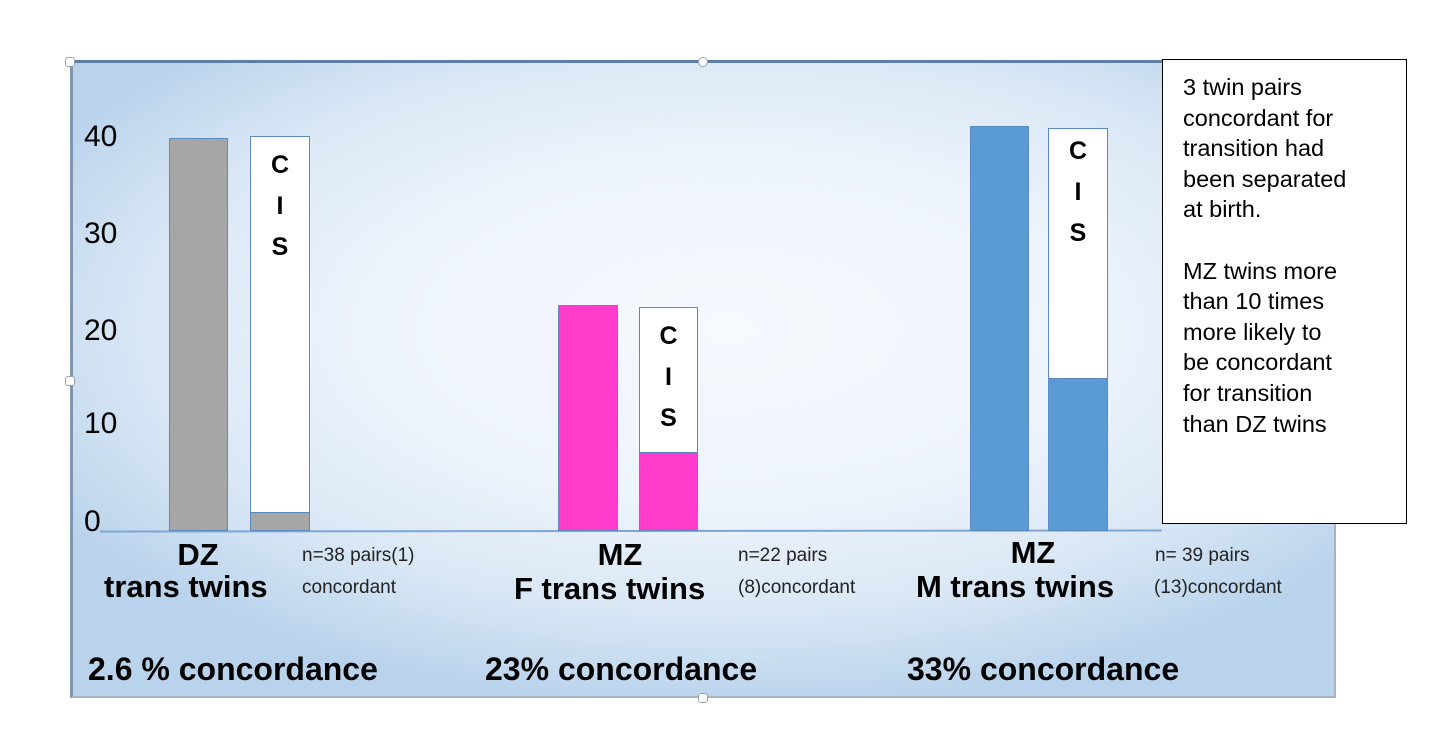 Image resolution: width=1438 pixels, height=746 pixels. Describe the element at coordinates (703, 62) in the screenshot. I see `resize-handle-top-center` at that location.